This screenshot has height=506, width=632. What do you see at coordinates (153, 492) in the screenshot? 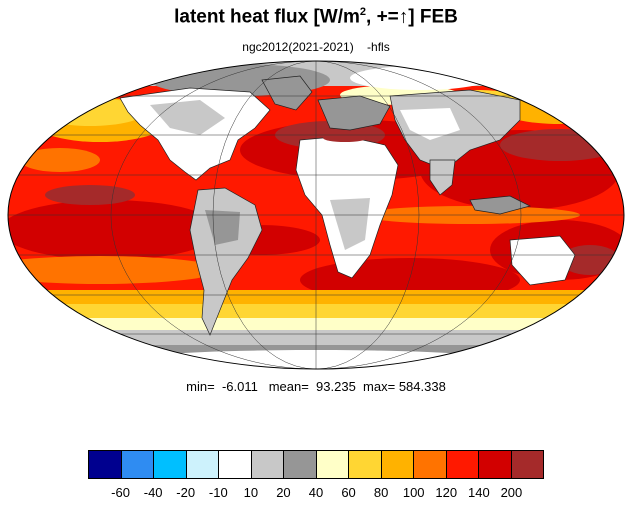
I see `colorbar-tick-label: -40` at bounding box center [153, 492].